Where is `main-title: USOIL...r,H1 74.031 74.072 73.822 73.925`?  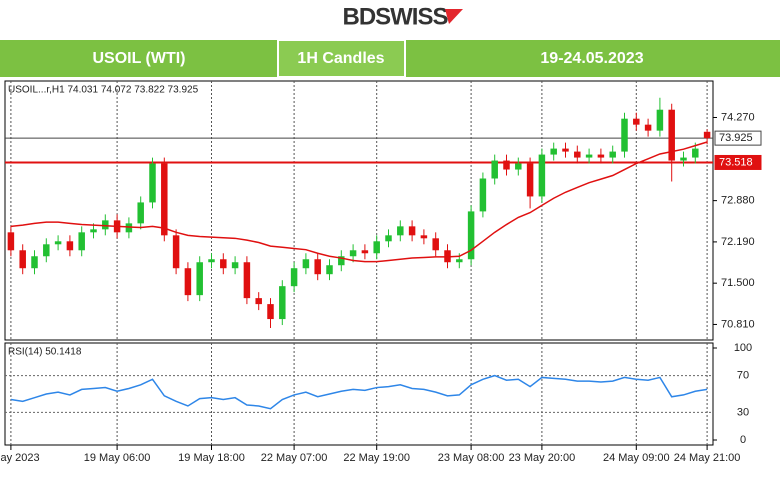 main-title: USOIL...r,H1 74.031 74.072 73.822 73.925 is located at coordinates (103, 90).